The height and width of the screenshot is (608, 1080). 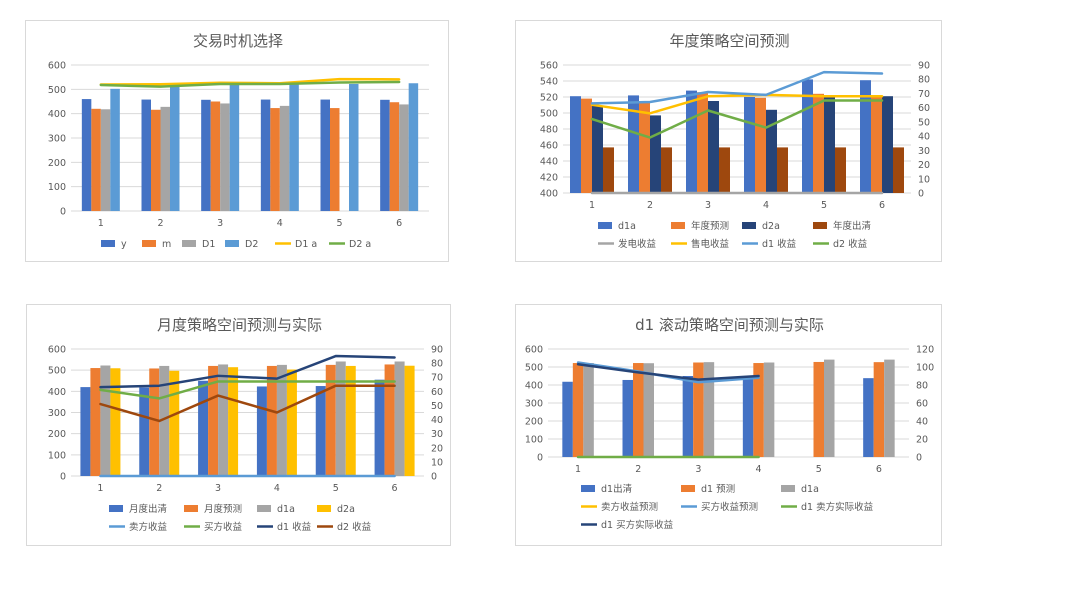 I want to click on chart3-y2-tick-label: 70, so click(x=437, y=378).